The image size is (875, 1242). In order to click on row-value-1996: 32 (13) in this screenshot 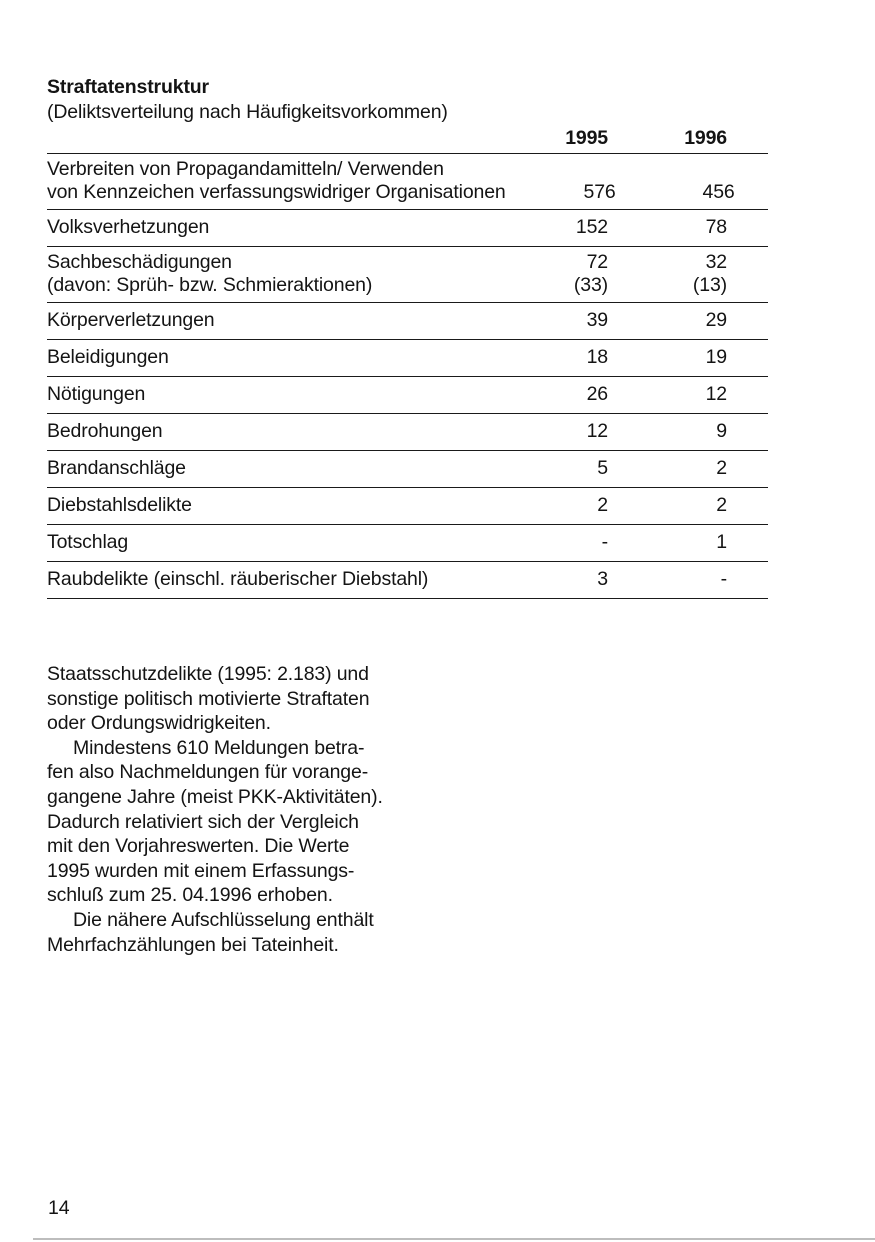, I will do `click(667, 274)`.